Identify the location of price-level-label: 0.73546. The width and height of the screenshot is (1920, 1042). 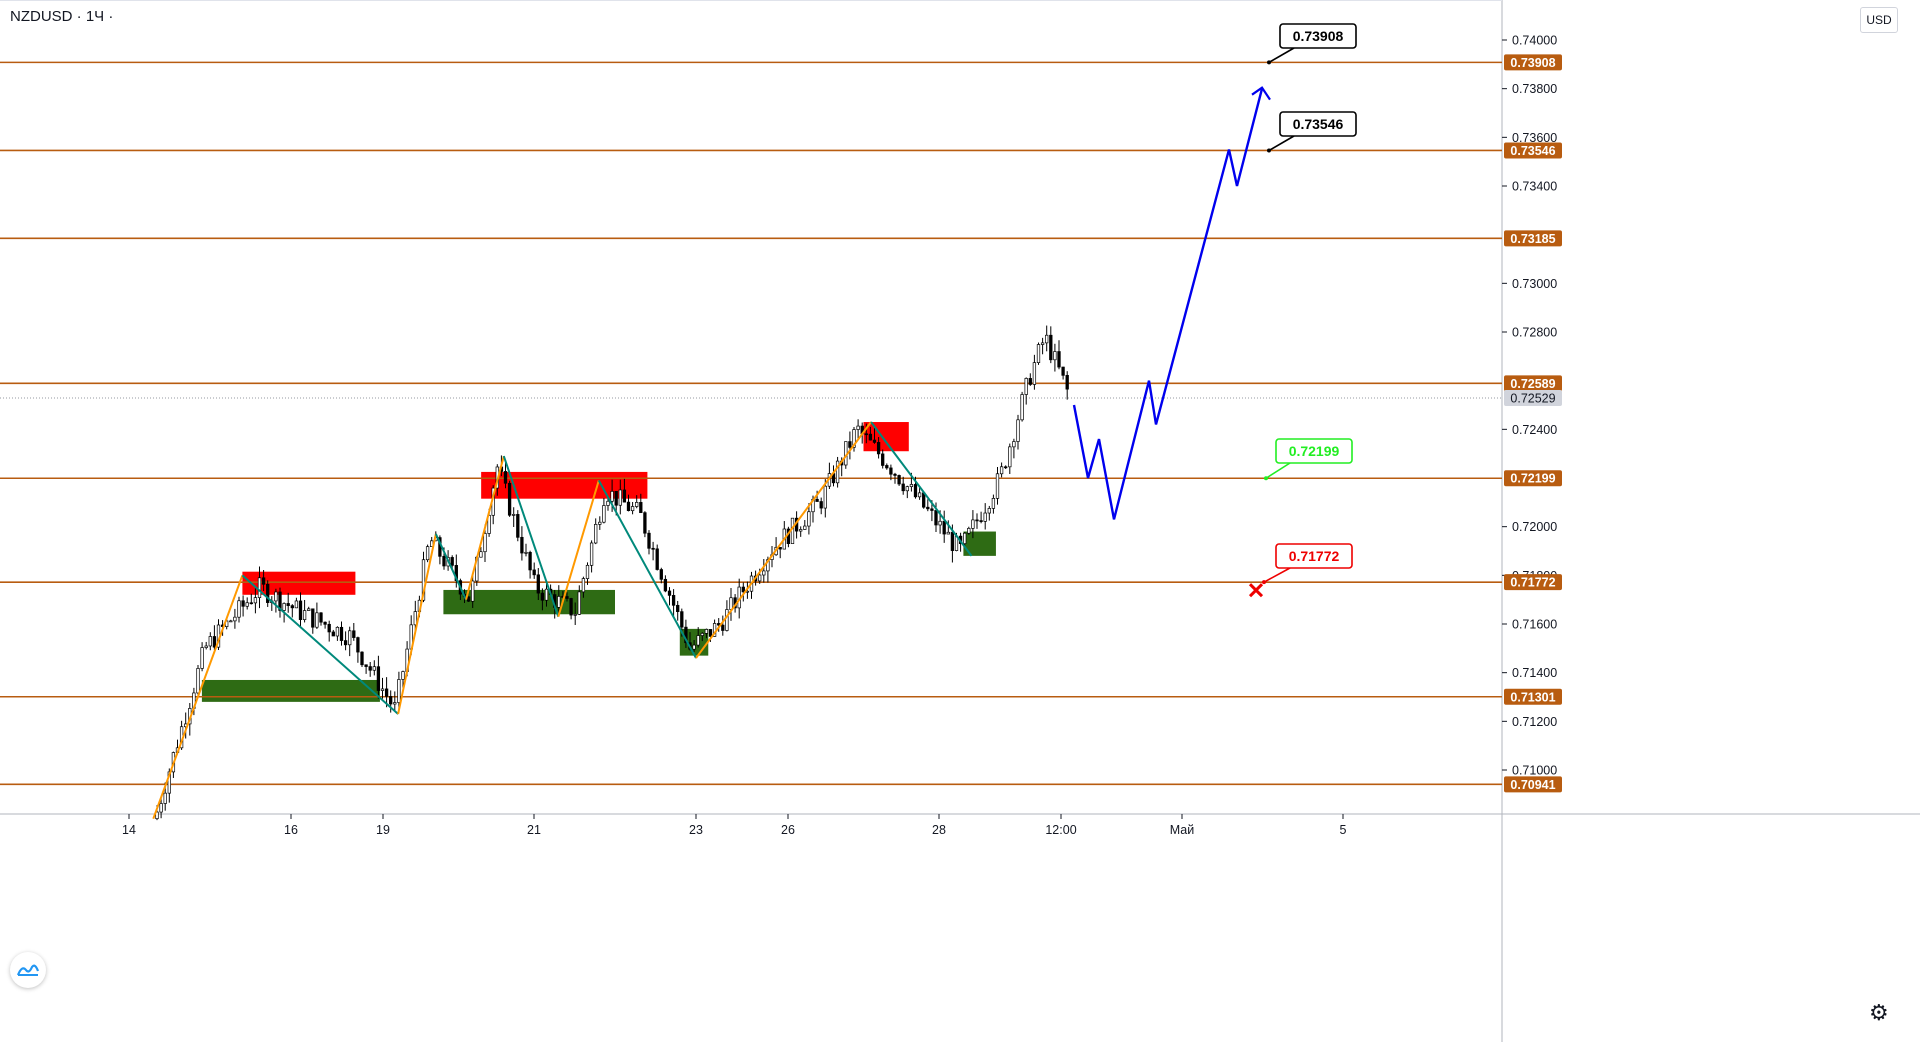
(1532, 151).